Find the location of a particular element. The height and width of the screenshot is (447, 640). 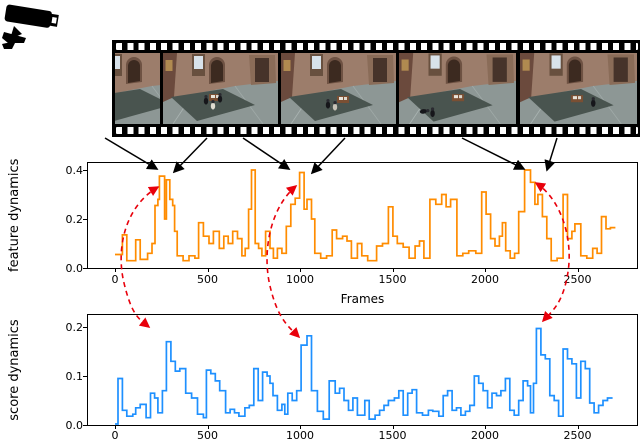

film-sprocket-holes-bottom is located at coordinates (377, 130).